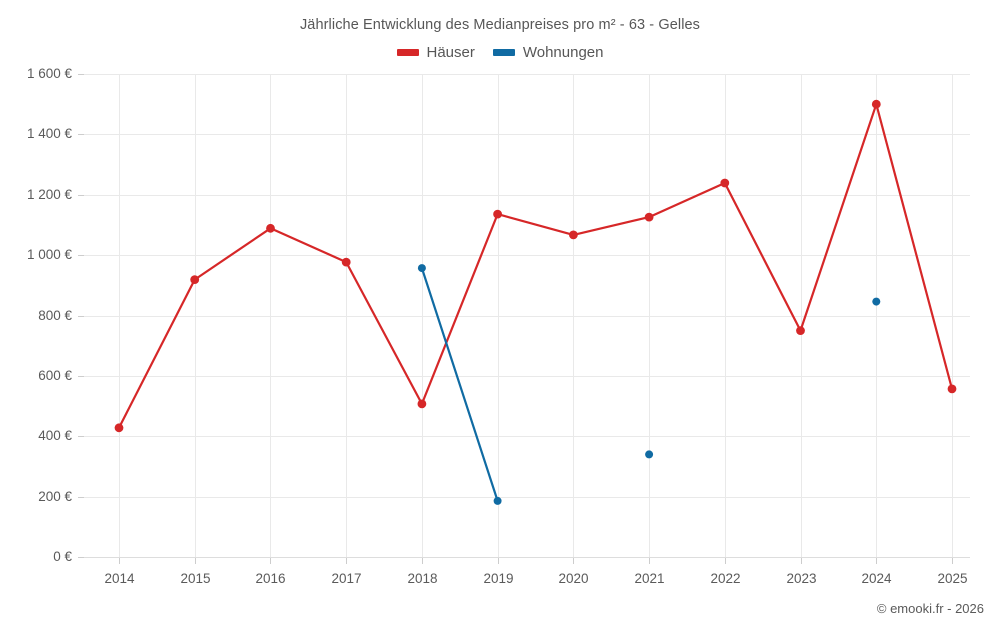 The image size is (1000, 625). Describe the element at coordinates (649, 454) in the screenshot. I see `data-point-wohnungen-2021` at that location.